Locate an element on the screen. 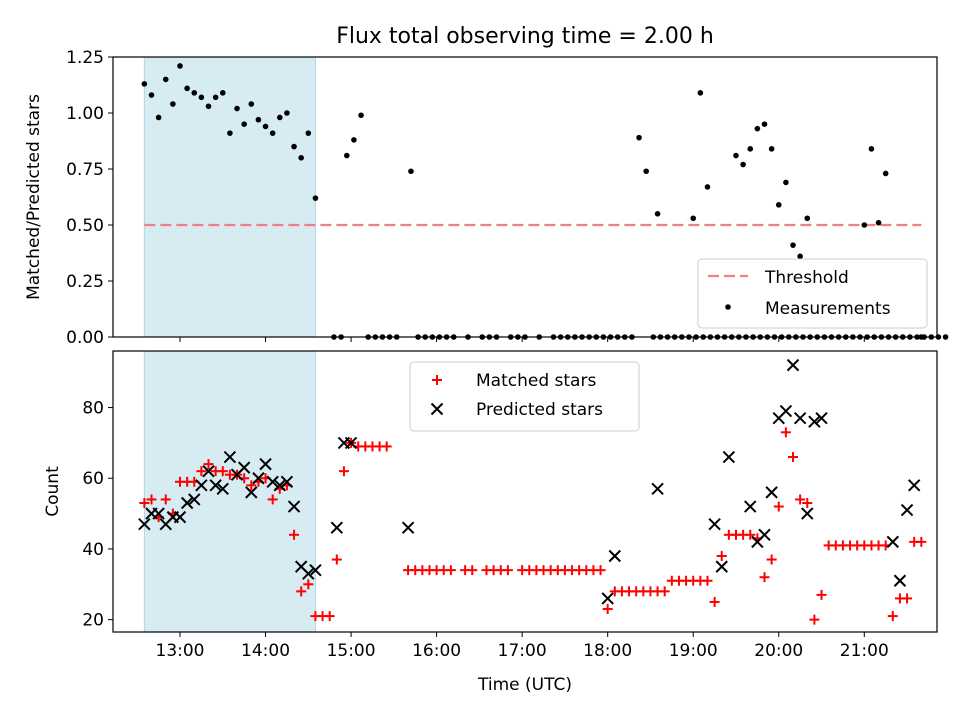 The image size is (960, 720). legend-box is located at coordinates (524, 396).